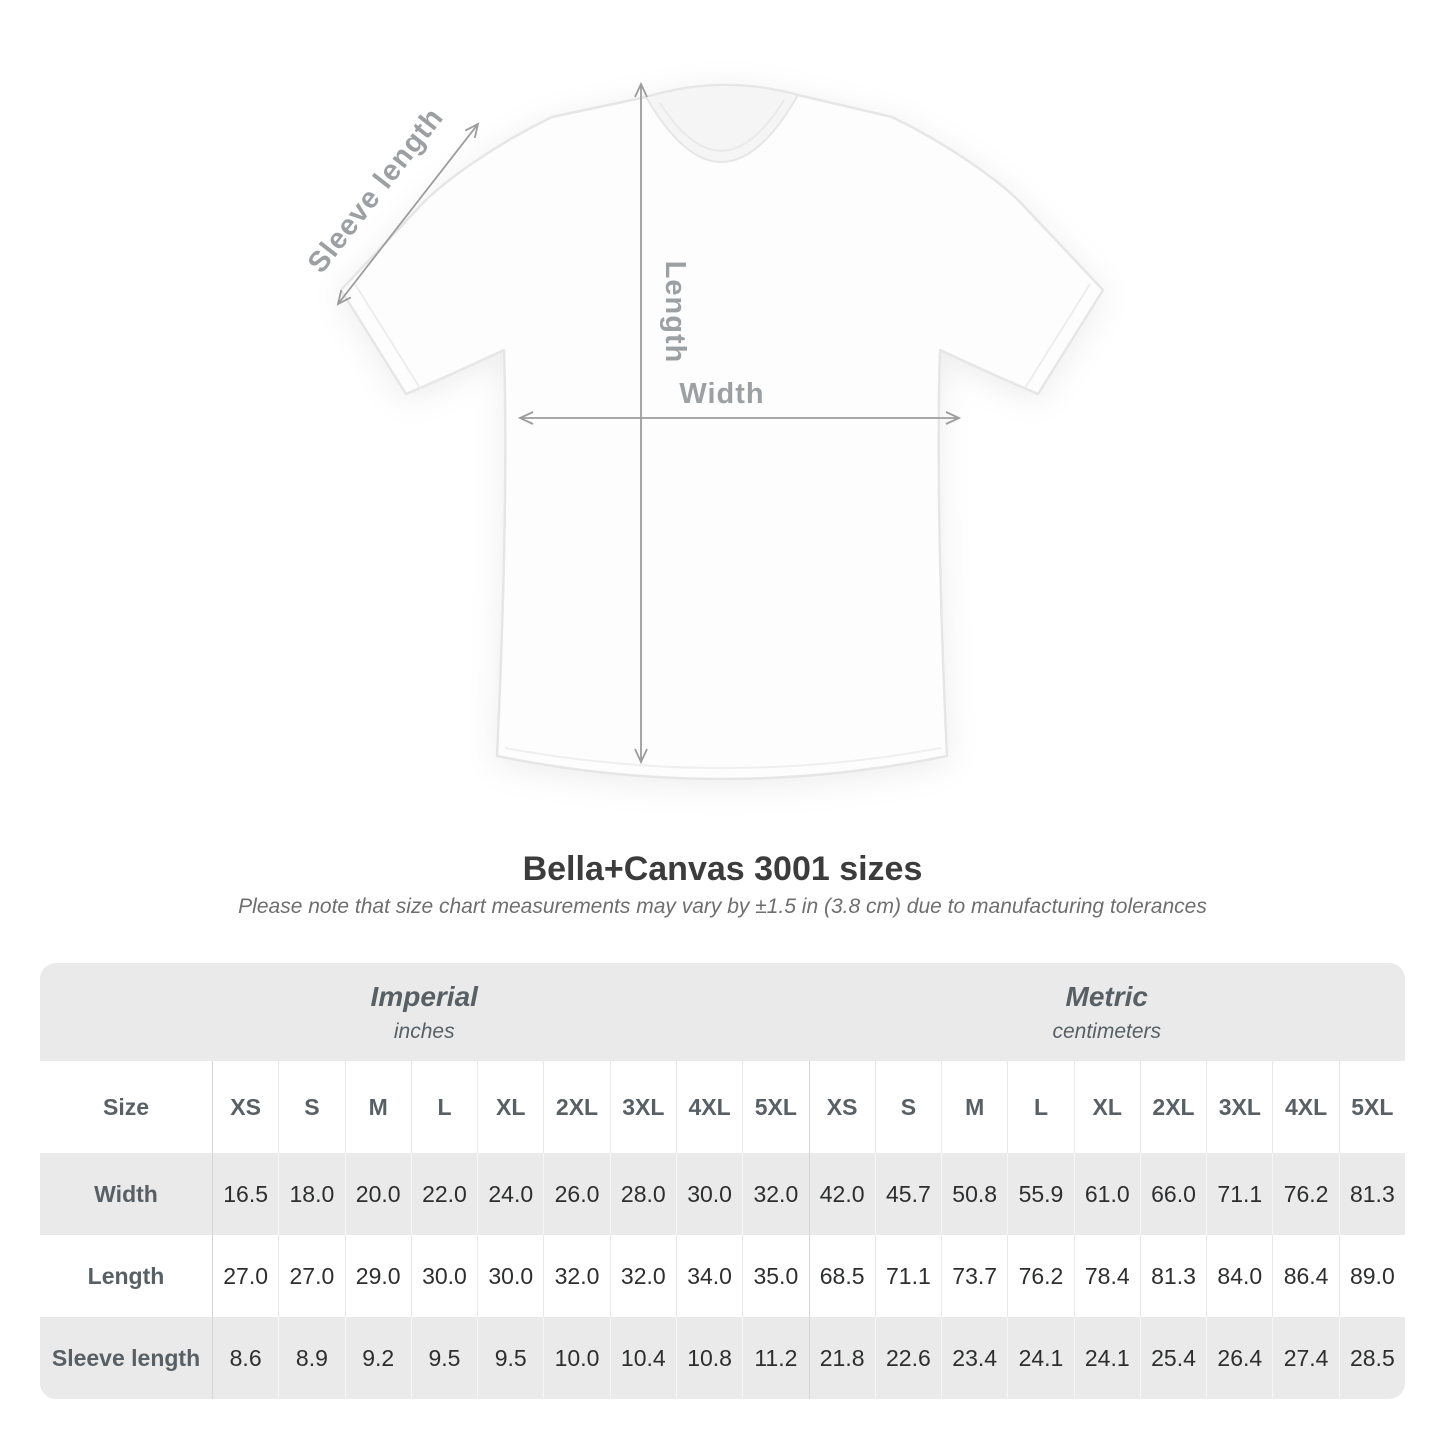  I want to click on cell-length-metric-xs: 68.5, so click(841, 1276).